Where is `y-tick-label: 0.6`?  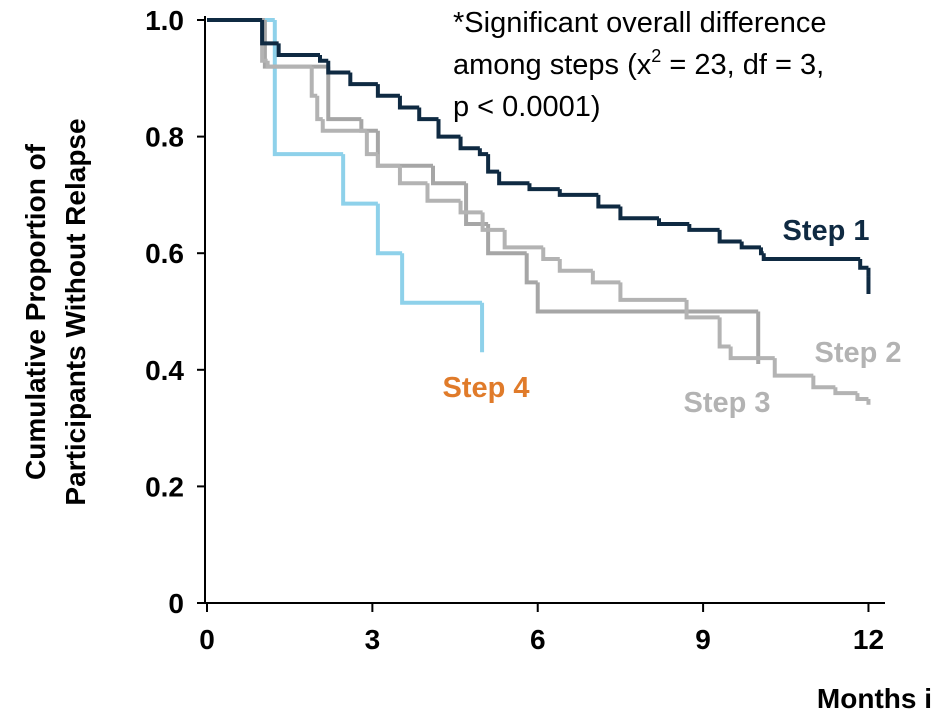 y-tick-label: 0.6 is located at coordinates (164, 253).